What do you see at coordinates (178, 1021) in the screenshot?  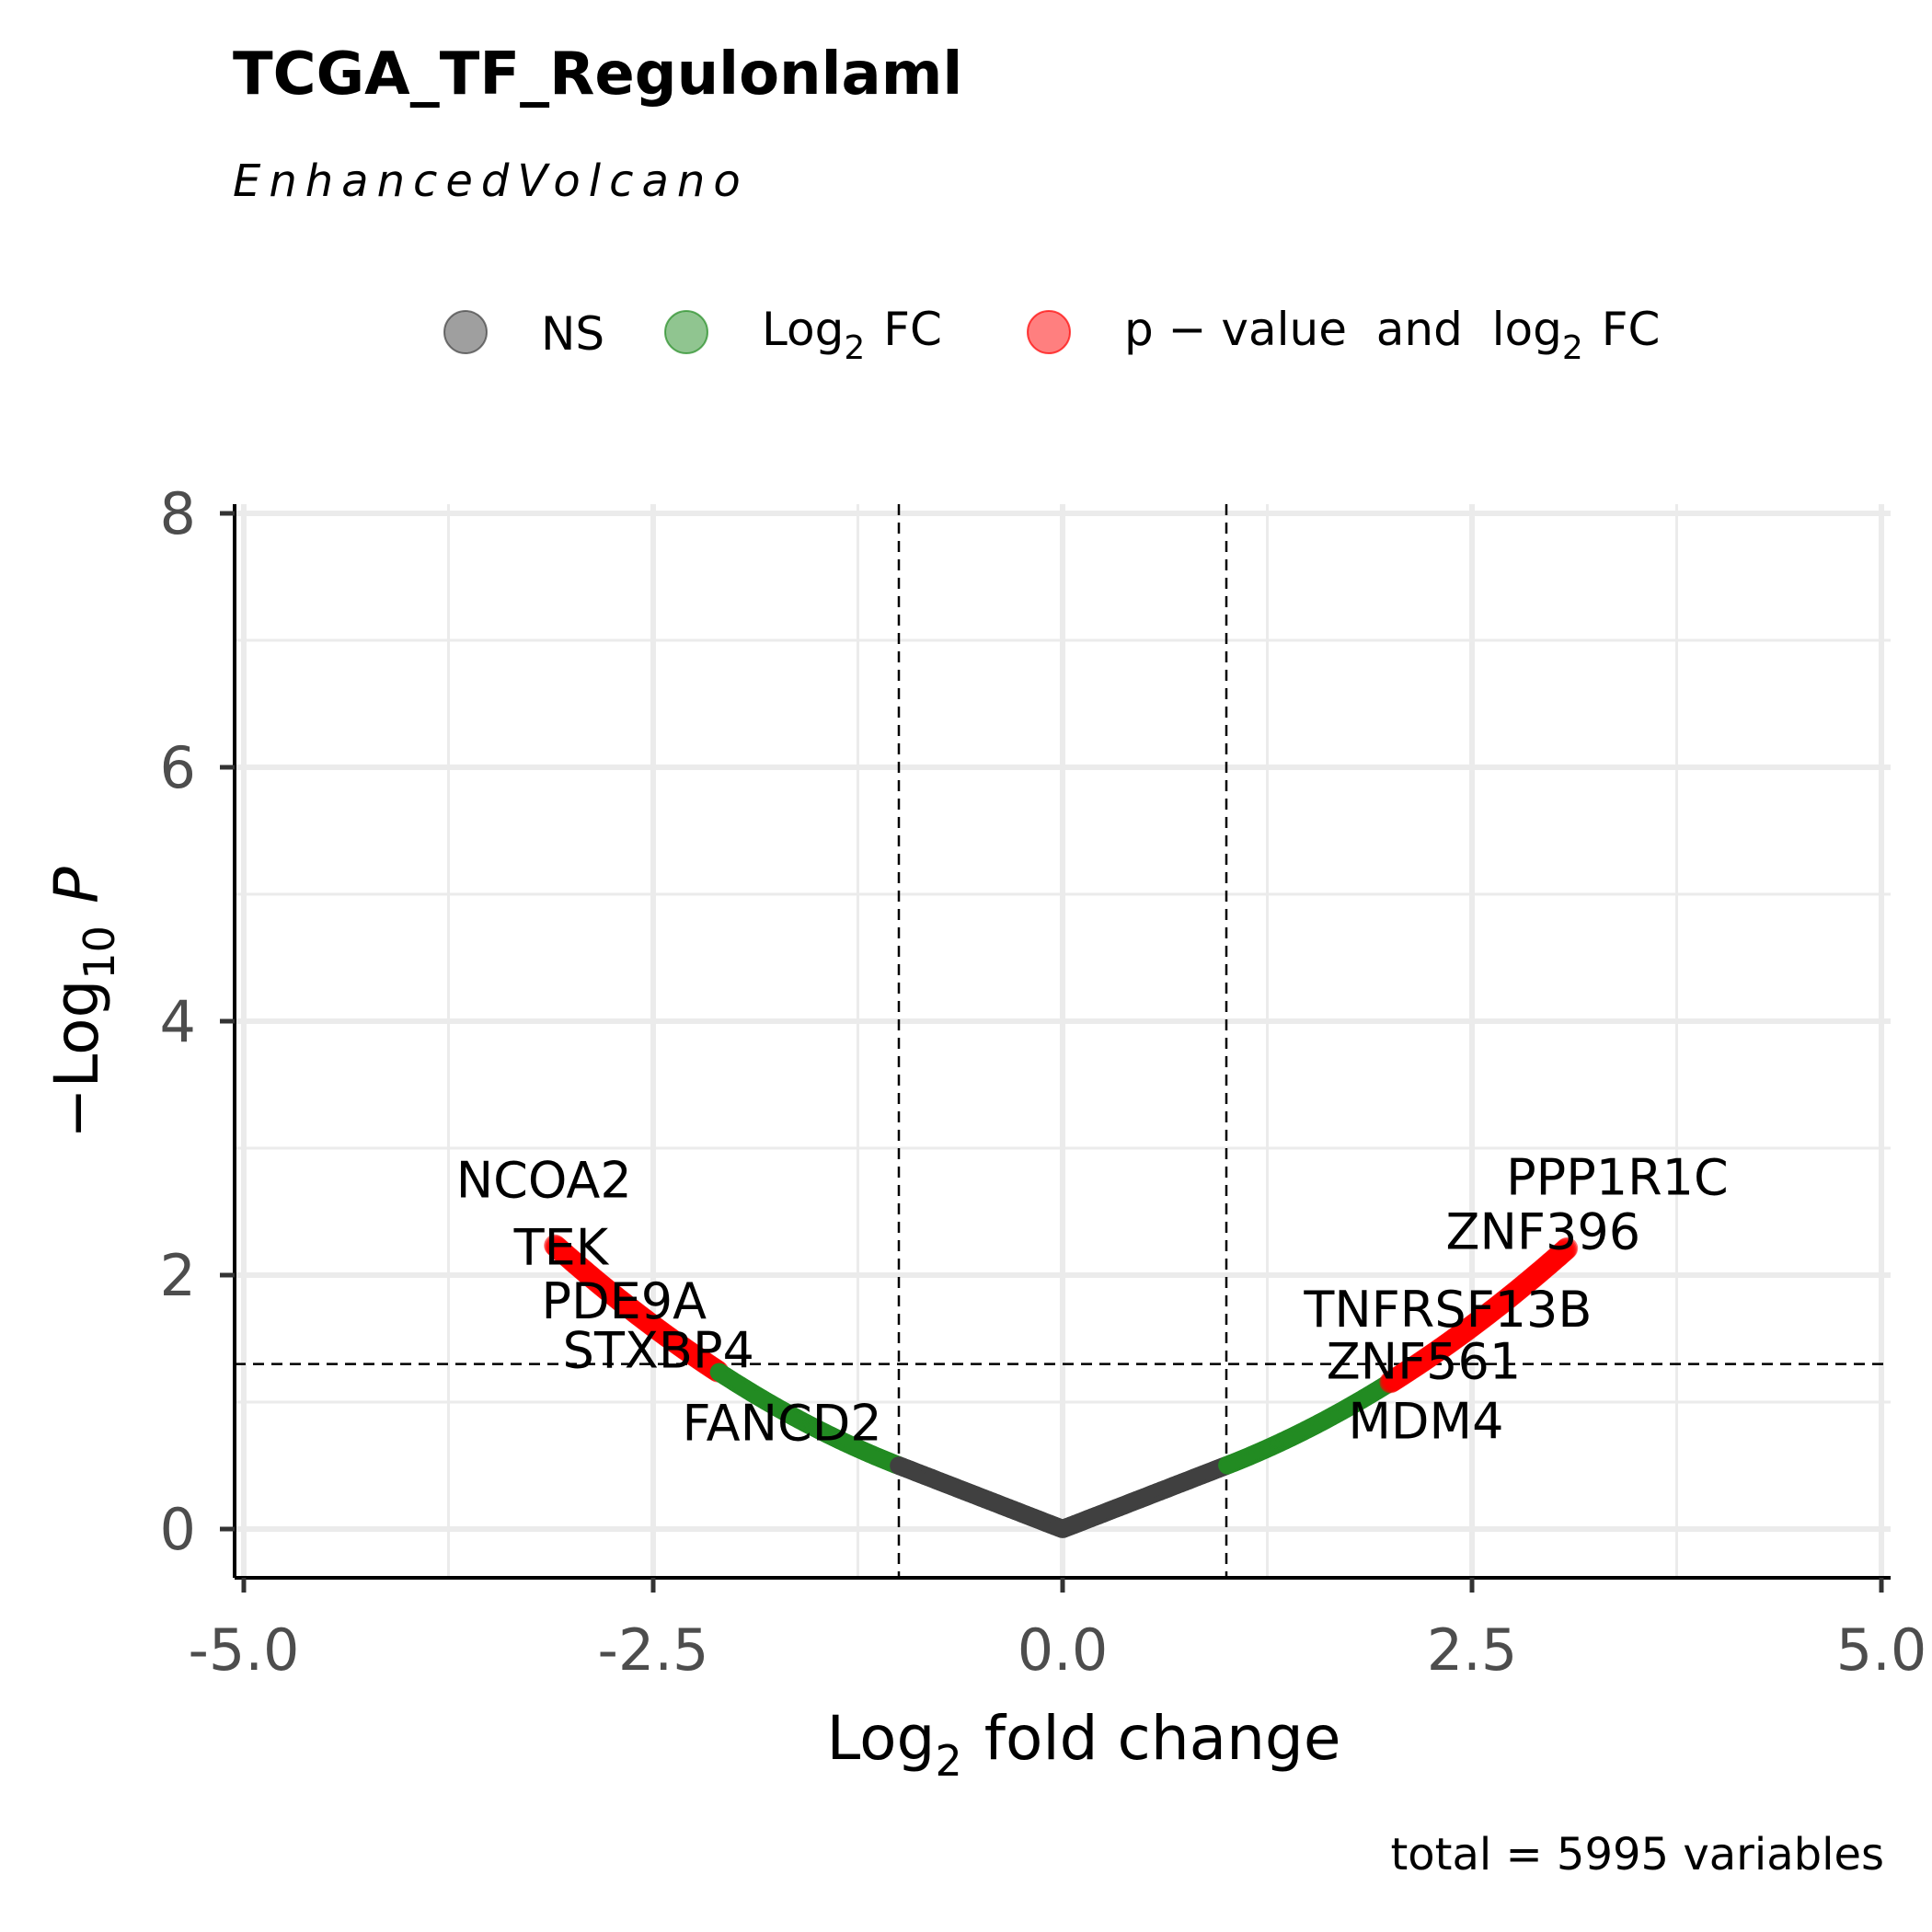 I see `y-tick-label: 4` at bounding box center [178, 1021].